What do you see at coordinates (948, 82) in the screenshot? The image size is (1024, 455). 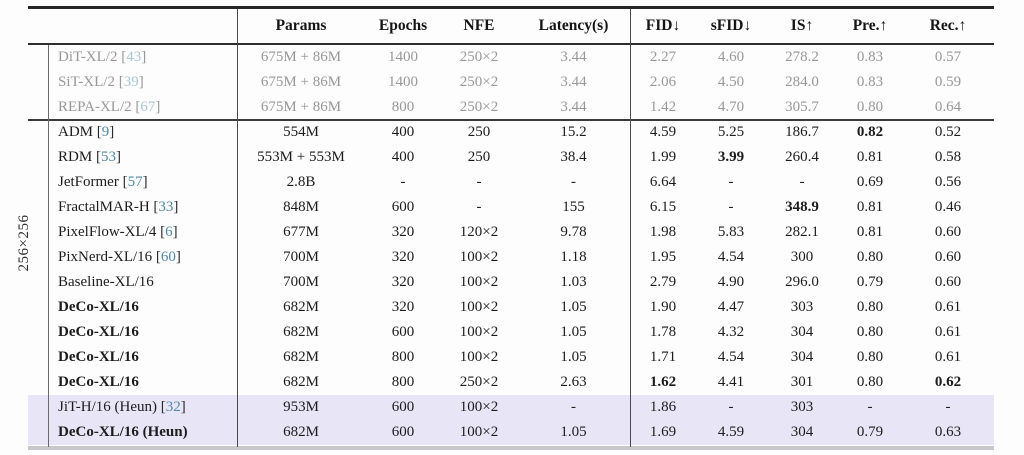 I see `cell-rec: 0.59` at bounding box center [948, 82].